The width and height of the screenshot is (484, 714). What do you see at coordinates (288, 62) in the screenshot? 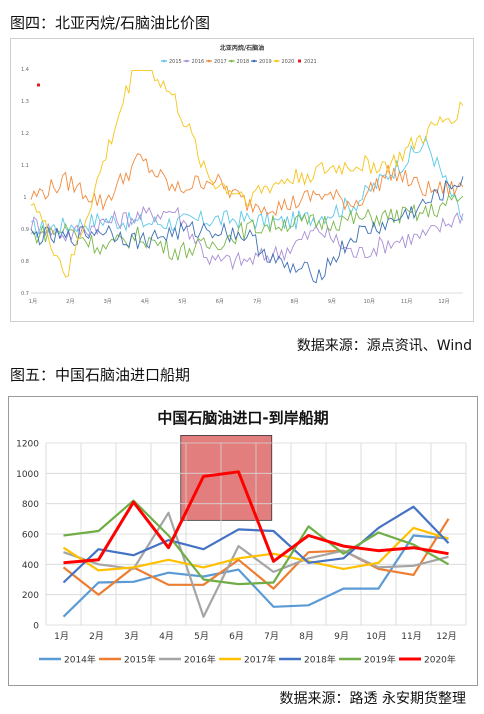
I see `legend-label-2020: 2020` at bounding box center [288, 62].